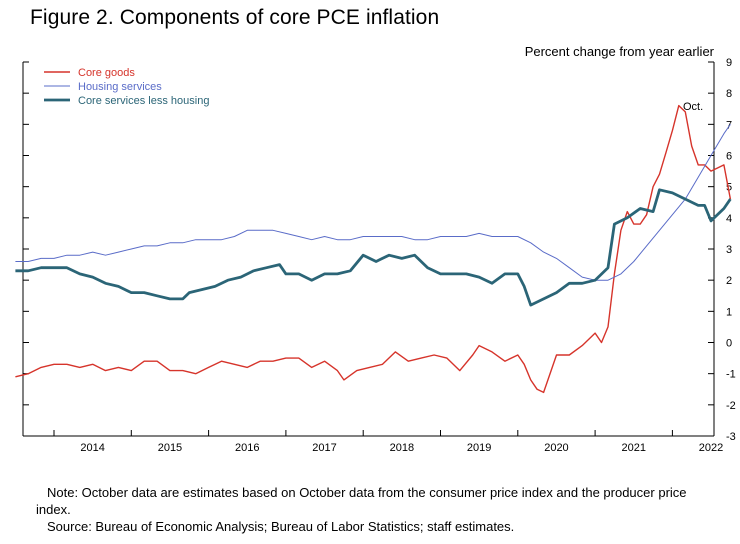  What do you see at coordinates (729, 344) in the screenshot?
I see `y-tick-label: 0` at bounding box center [729, 344].